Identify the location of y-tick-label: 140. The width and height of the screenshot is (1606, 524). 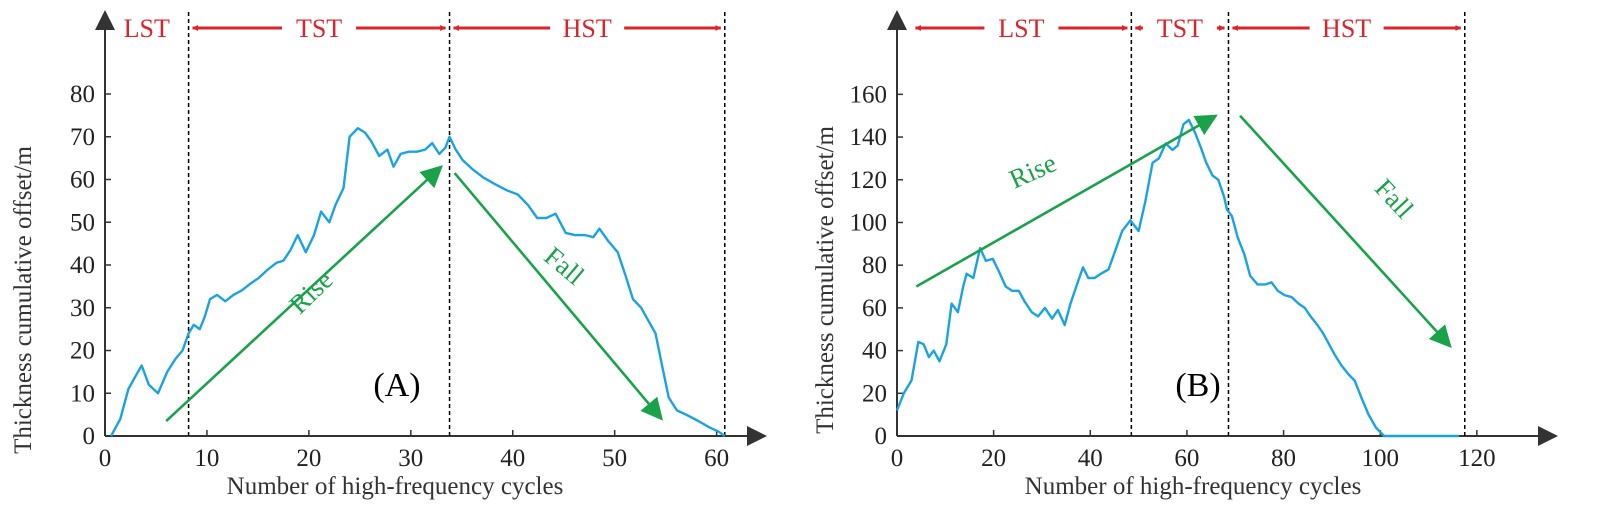
(869, 137).